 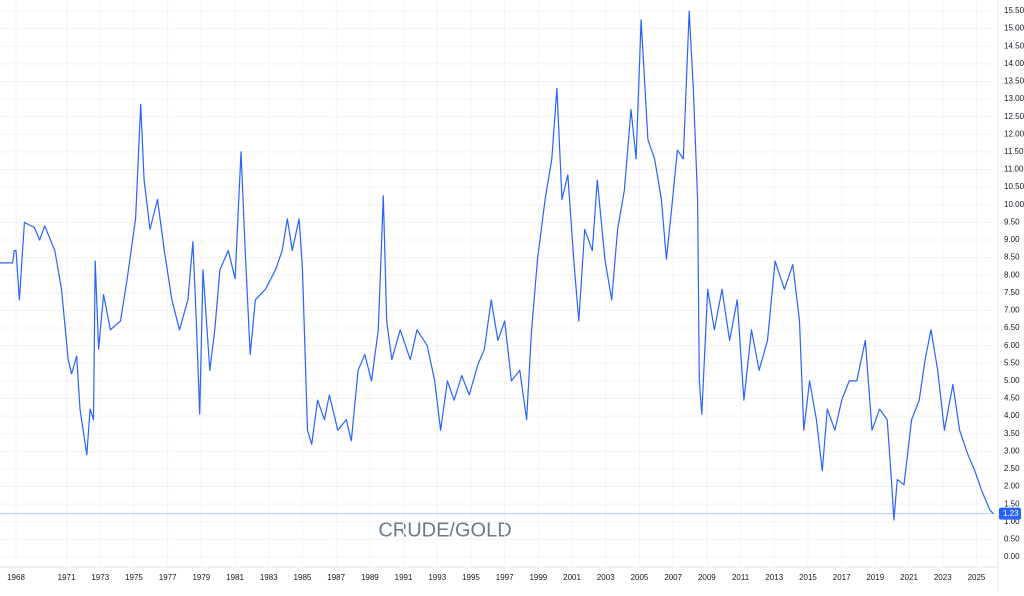 I want to click on x-tick-label: 2005, so click(x=640, y=577).